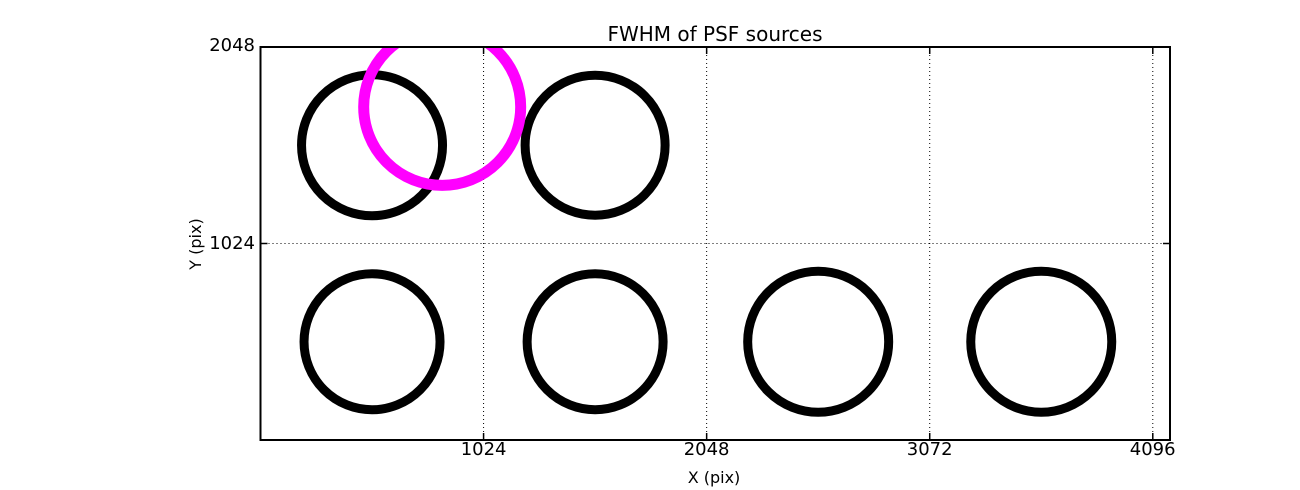 This screenshot has width=1300, height=490. Describe the element at coordinates (442, 119) in the screenshot. I see `highlighted-source-marker` at that location.